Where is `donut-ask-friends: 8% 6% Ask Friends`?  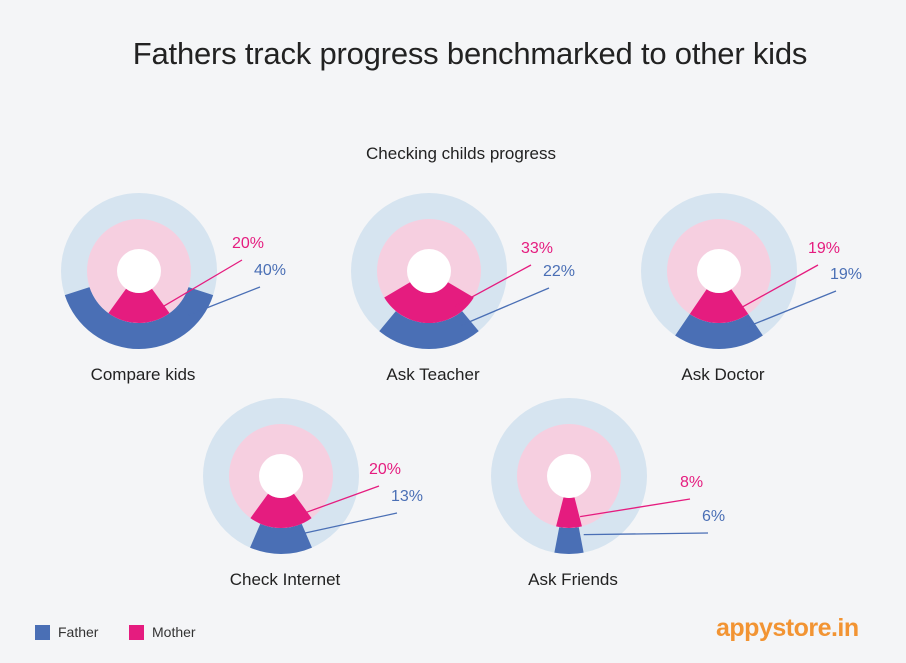 donut-ask-friends: 8% 6% Ask Friends is located at coordinates (608, 493).